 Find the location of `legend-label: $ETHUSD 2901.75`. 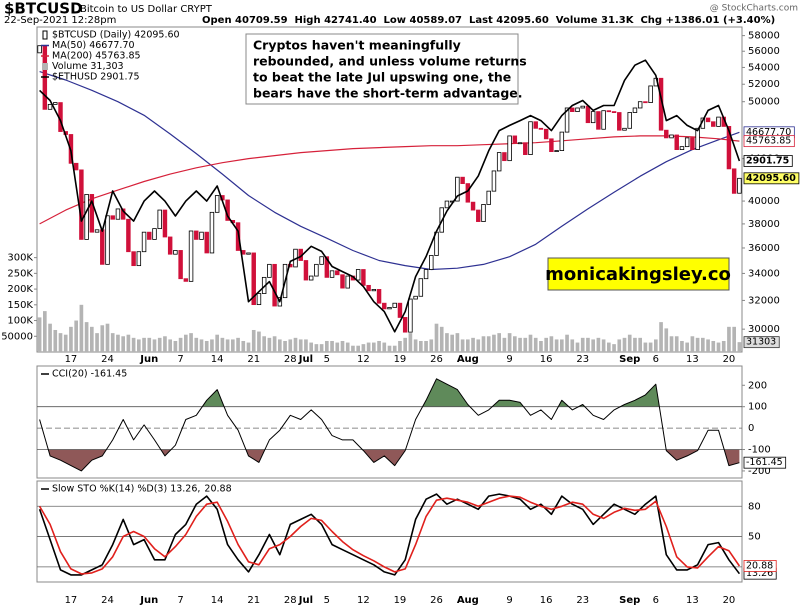

legend-label: $ETHUSD 2901.75 is located at coordinates (96, 77).